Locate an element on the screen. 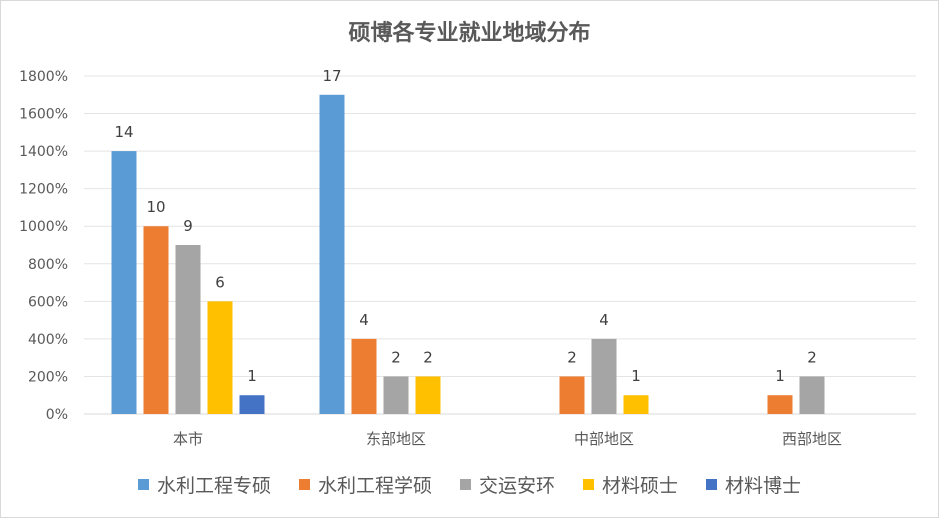  y-tick-label: 400% is located at coordinates (48, 340).